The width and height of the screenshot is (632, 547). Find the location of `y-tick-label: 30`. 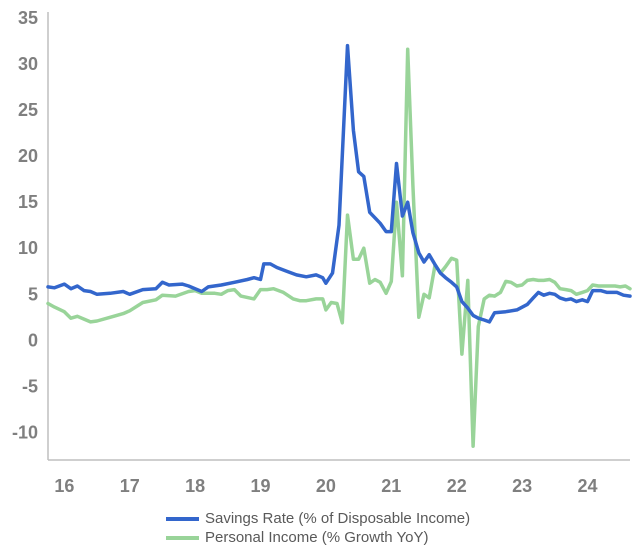

y-tick-label: 30 is located at coordinates (28, 64).